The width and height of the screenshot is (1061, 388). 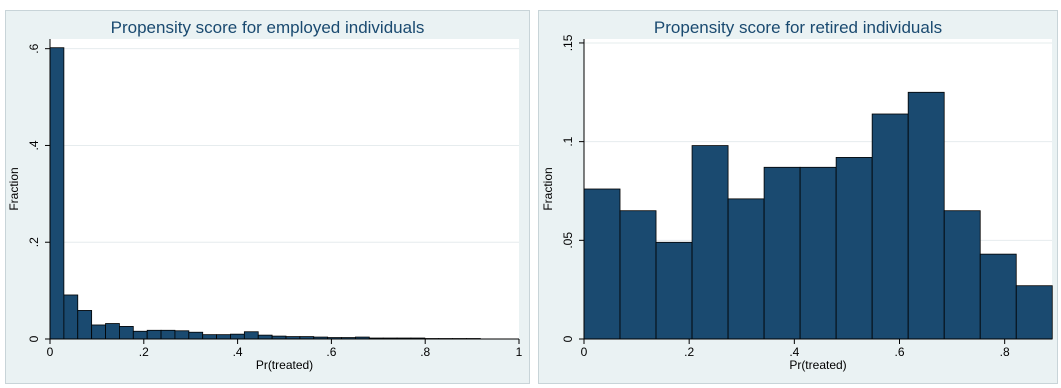 I want to click on chart-title: Propensity score for retired individuals, so click(x=798, y=27).